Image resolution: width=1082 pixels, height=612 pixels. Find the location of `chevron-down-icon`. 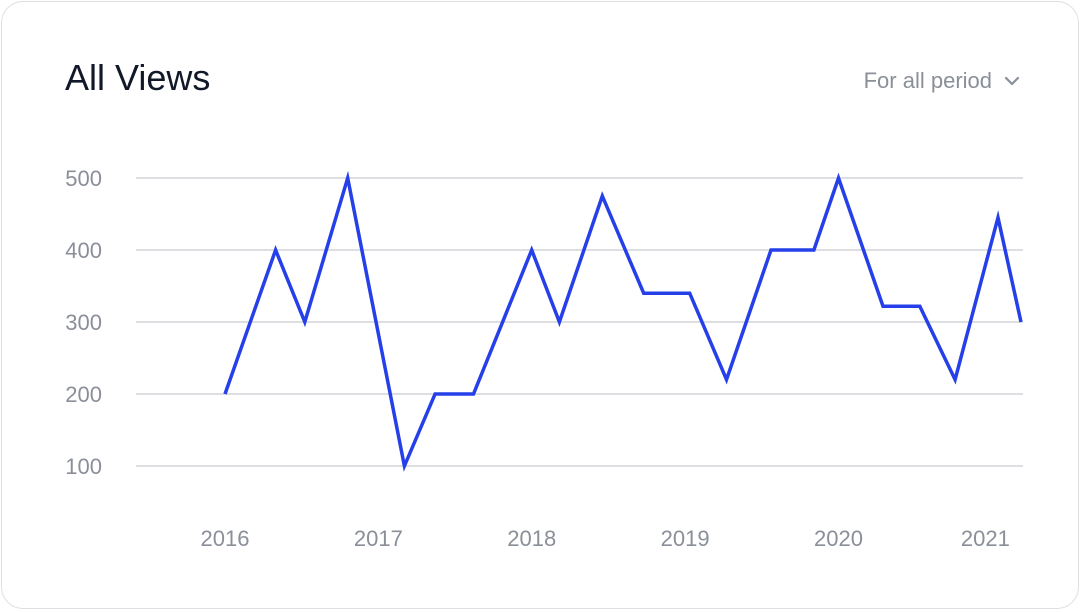

chevron-down-icon is located at coordinates (1012, 81).